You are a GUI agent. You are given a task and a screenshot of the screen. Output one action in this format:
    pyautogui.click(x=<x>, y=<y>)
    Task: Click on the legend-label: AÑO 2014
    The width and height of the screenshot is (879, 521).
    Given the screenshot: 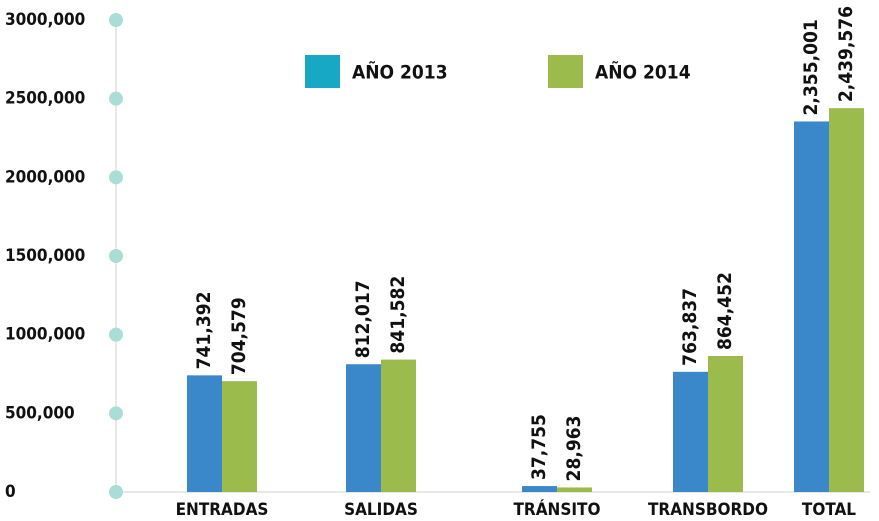 What is the action you would take?
    pyautogui.click(x=643, y=72)
    